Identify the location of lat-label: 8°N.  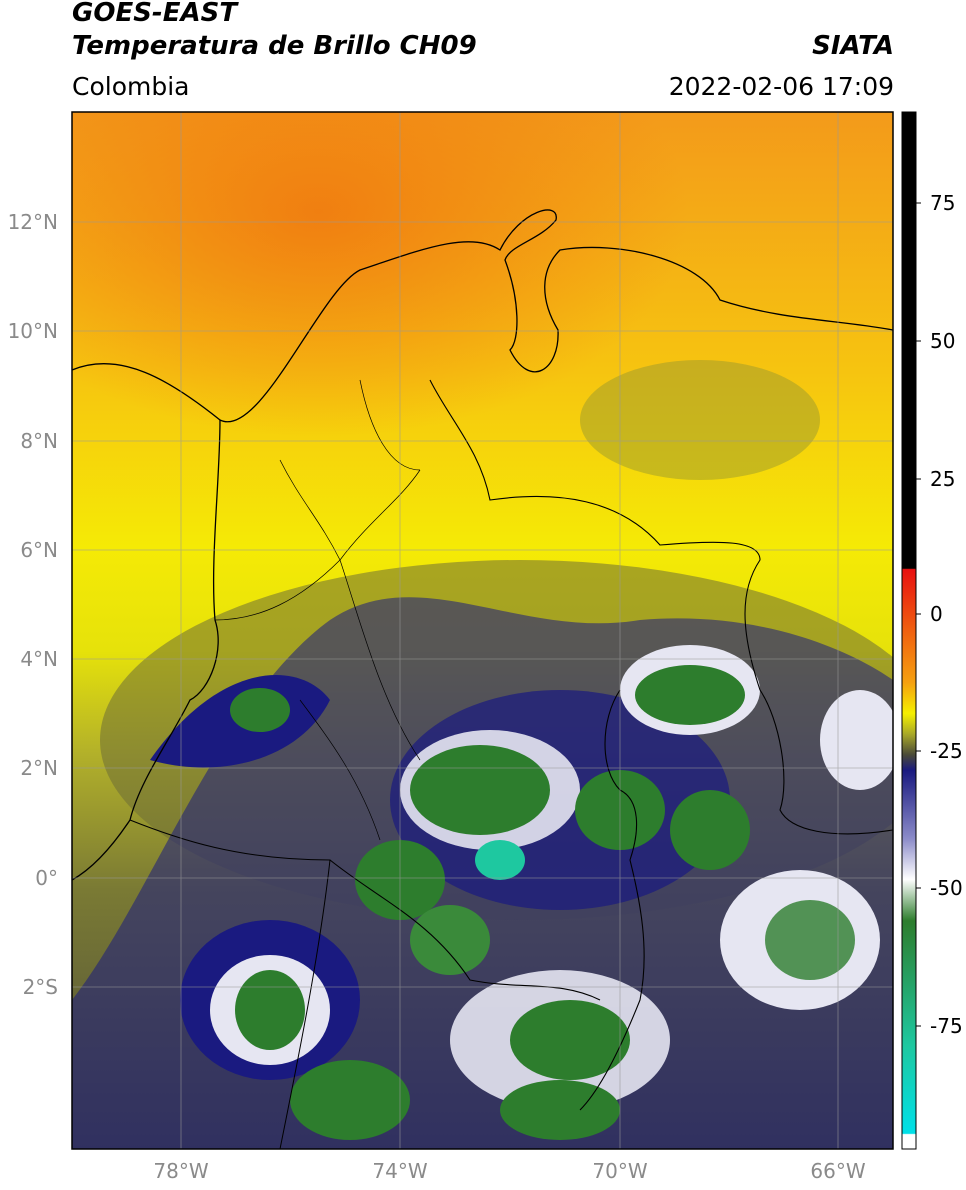
(39, 441).